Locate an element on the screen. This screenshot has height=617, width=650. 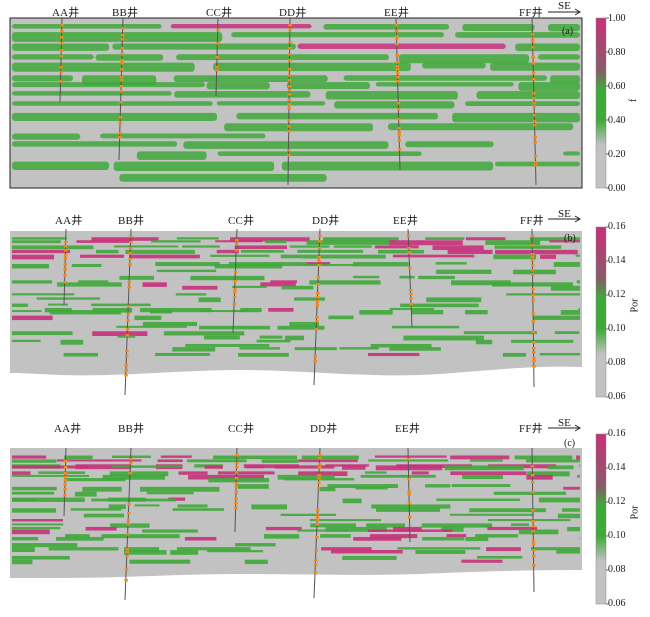
cbar-c-tick-3: 0.10 is located at coordinates (617, 535).